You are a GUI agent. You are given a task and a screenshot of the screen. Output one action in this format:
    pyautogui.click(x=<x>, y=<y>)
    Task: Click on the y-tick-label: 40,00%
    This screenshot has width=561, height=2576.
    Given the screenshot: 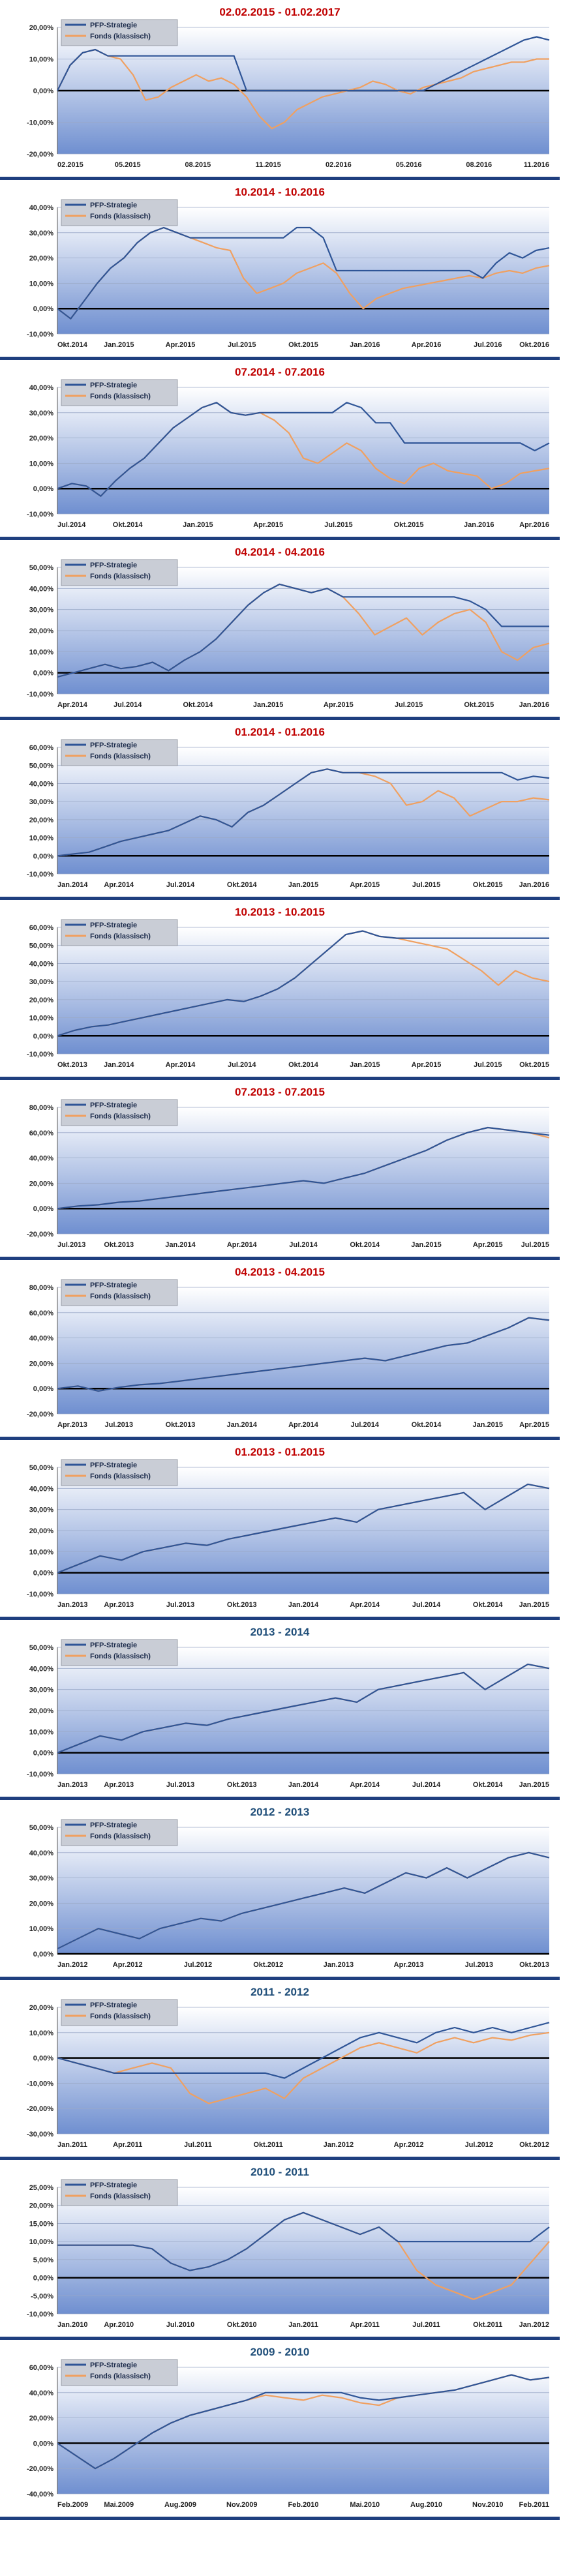 What is the action you would take?
    pyautogui.click(x=41, y=1853)
    